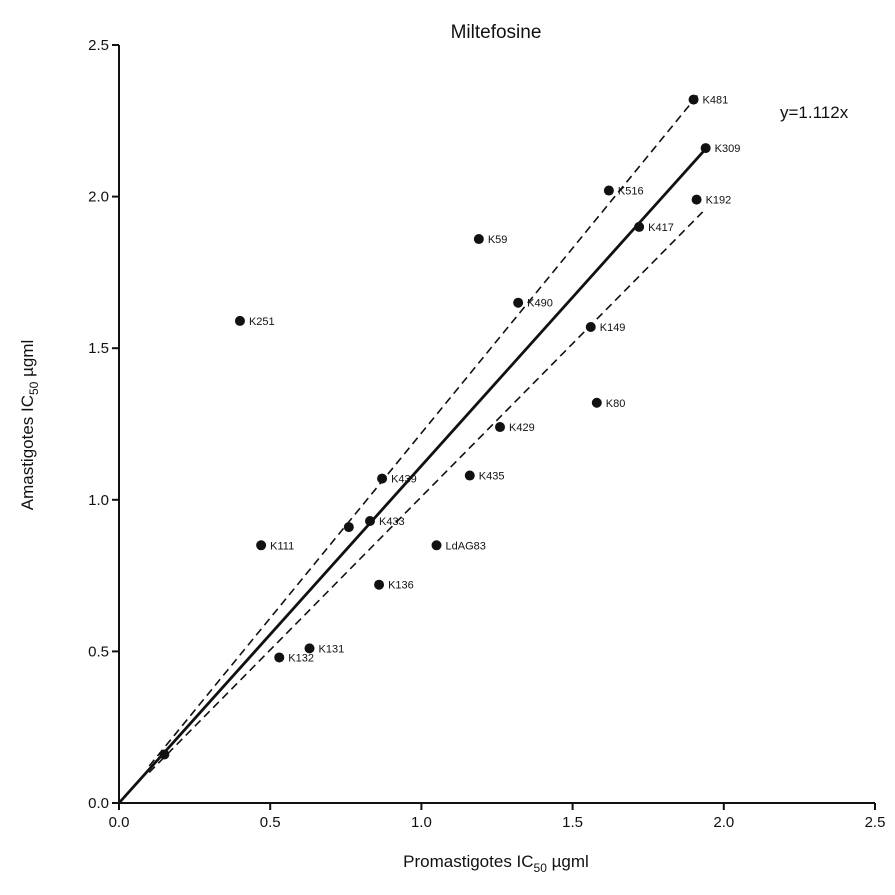 The height and width of the screenshot is (895, 895). What do you see at coordinates (613, 328) in the screenshot?
I see `point-label: K149` at bounding box center [613, 328].